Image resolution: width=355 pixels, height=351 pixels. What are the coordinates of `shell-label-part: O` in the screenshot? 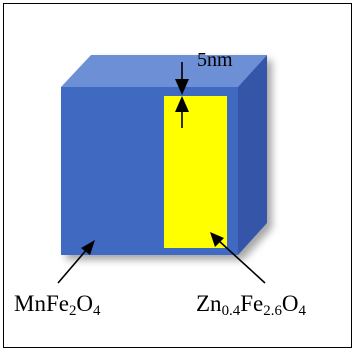 It's located at (290, 303).